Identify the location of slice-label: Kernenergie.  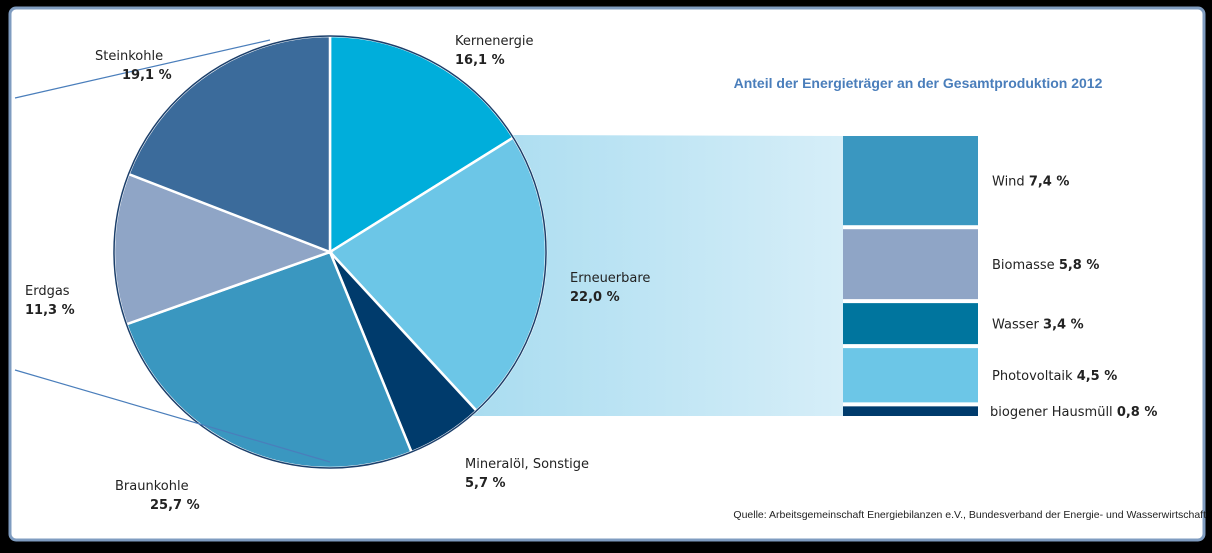
(494, 41).